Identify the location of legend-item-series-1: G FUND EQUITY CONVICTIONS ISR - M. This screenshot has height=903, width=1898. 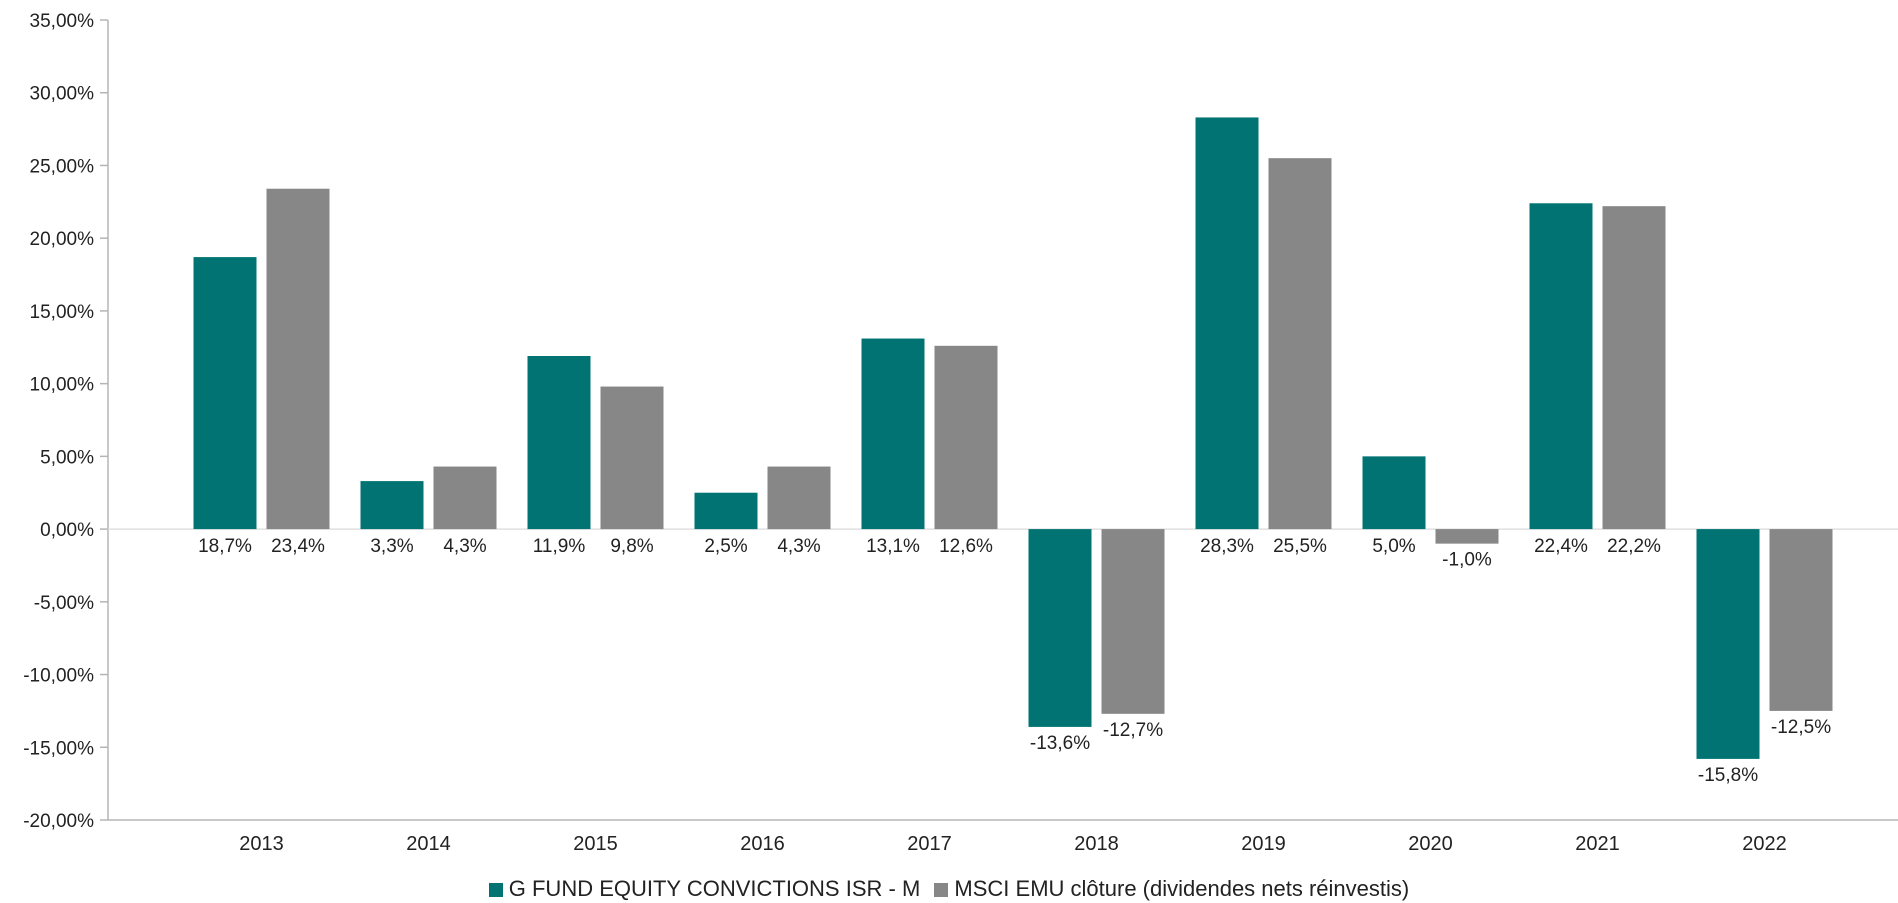
(704, 889).